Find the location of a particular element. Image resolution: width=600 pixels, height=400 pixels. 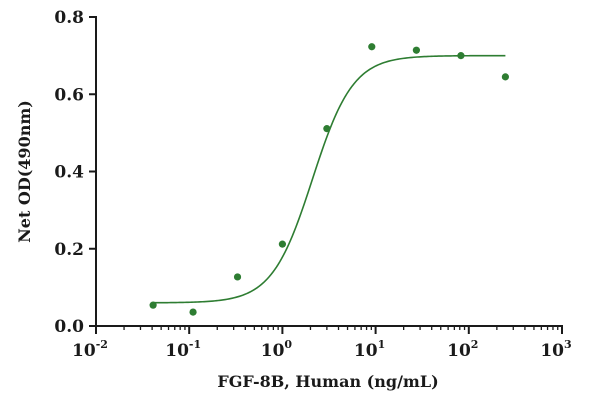

x-axis-title: FGF-8B, Human (ng/mL) is located at coordinates (327, 381).